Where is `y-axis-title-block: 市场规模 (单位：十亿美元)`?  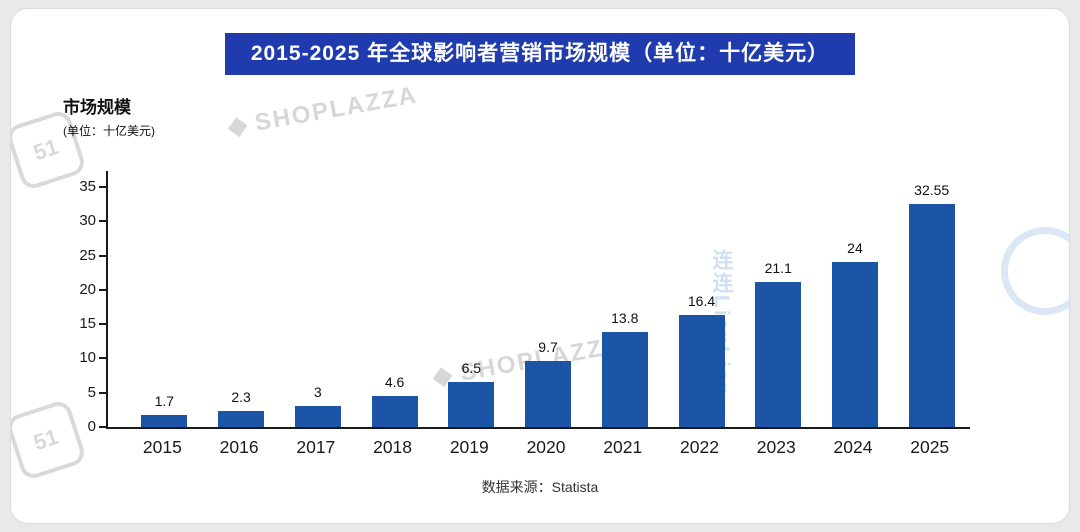 y-axis-title-block: 市场规模 (单位：十亿美元) is located at coordinates (109, 116).